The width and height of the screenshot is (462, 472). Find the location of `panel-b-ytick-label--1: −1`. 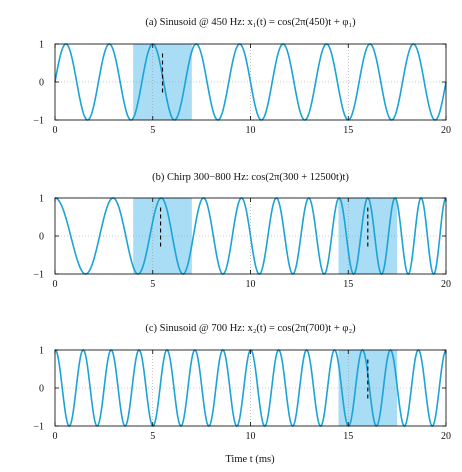

panel-b-ytick-label--1: −1 is located at coordinates (38, 275).